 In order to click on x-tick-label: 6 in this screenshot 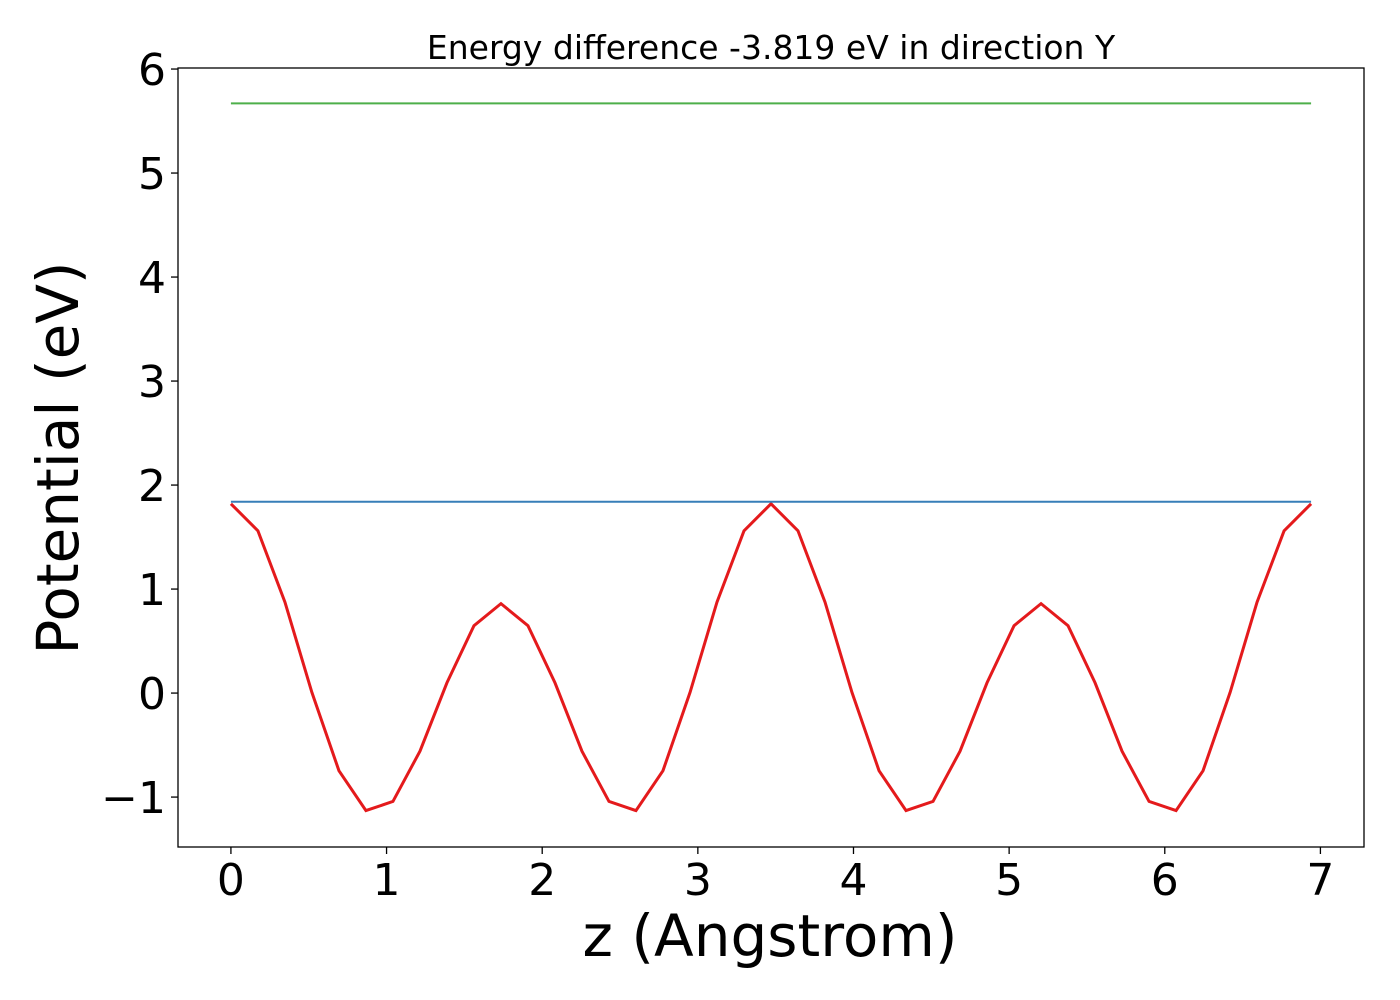, I will do `click(1165, 880)`.